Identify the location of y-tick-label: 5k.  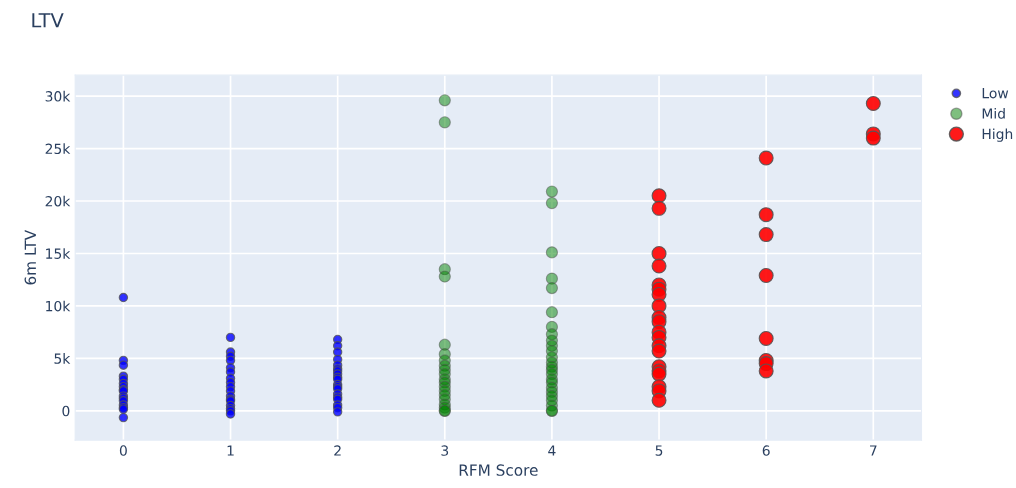
(62, 358).